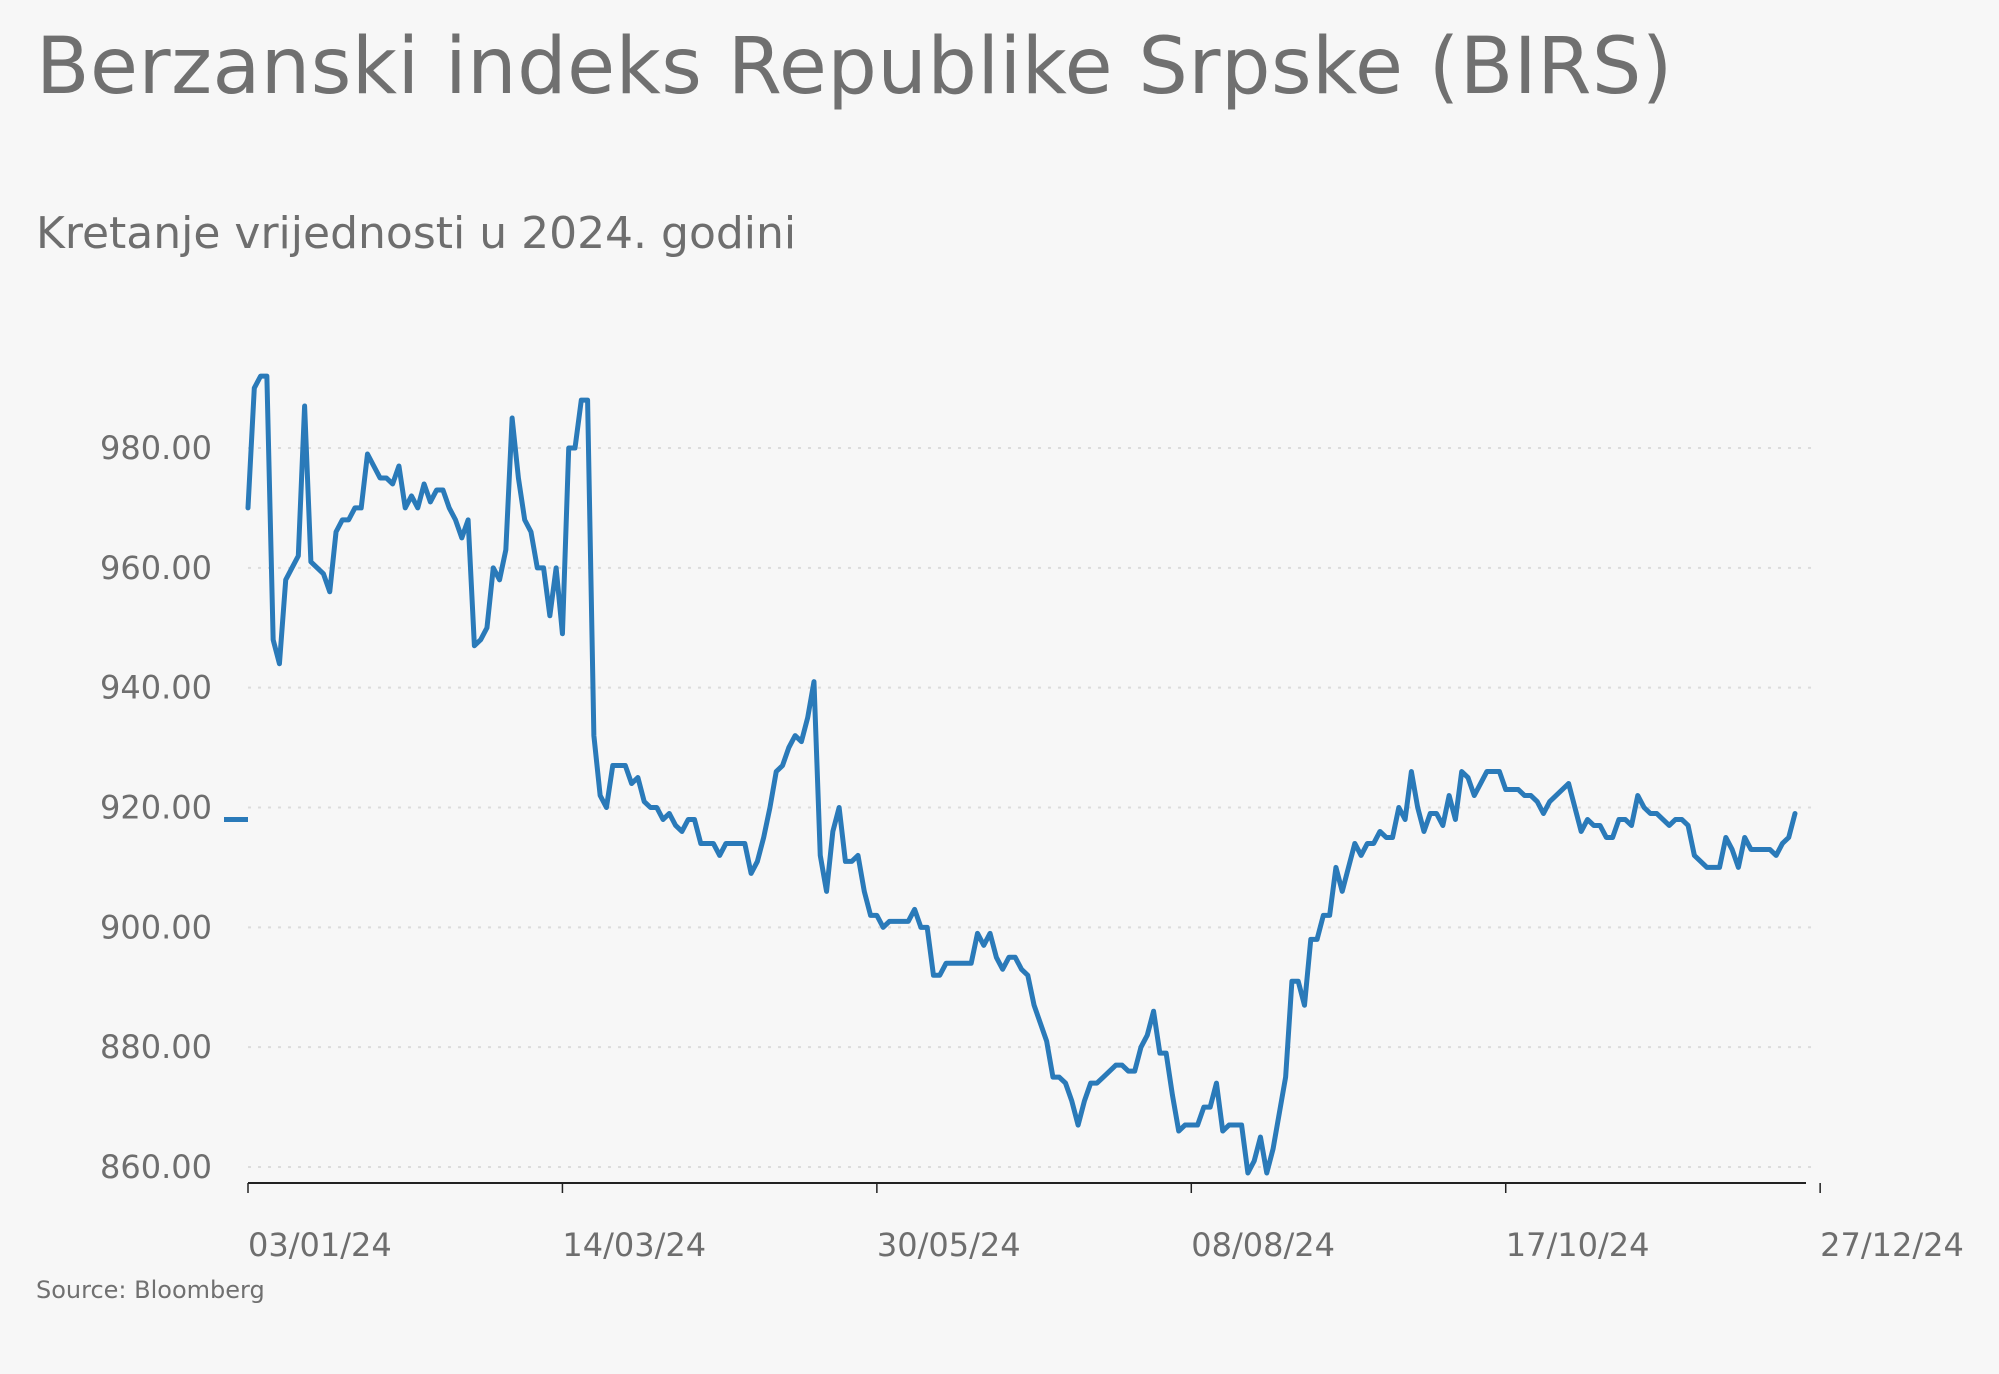  Describe the element at coordinates (150, 1290) in the screenshot. I see `source-note: Source: Bloomberg` at that location.